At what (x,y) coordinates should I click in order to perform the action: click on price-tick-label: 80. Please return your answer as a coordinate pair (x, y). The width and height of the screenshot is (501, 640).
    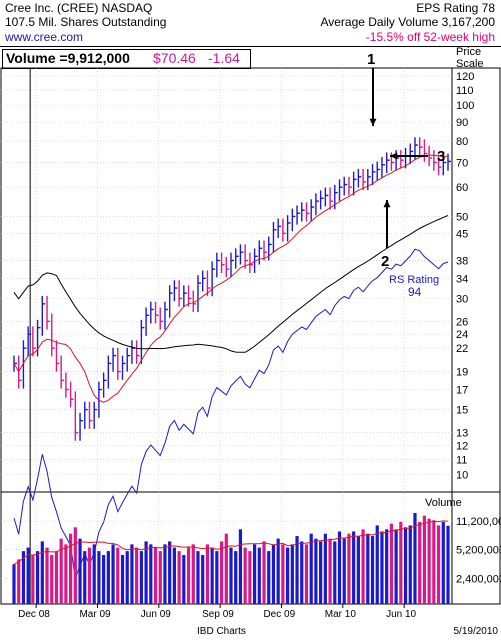
    Looking at the image, I should click on (462, 142).